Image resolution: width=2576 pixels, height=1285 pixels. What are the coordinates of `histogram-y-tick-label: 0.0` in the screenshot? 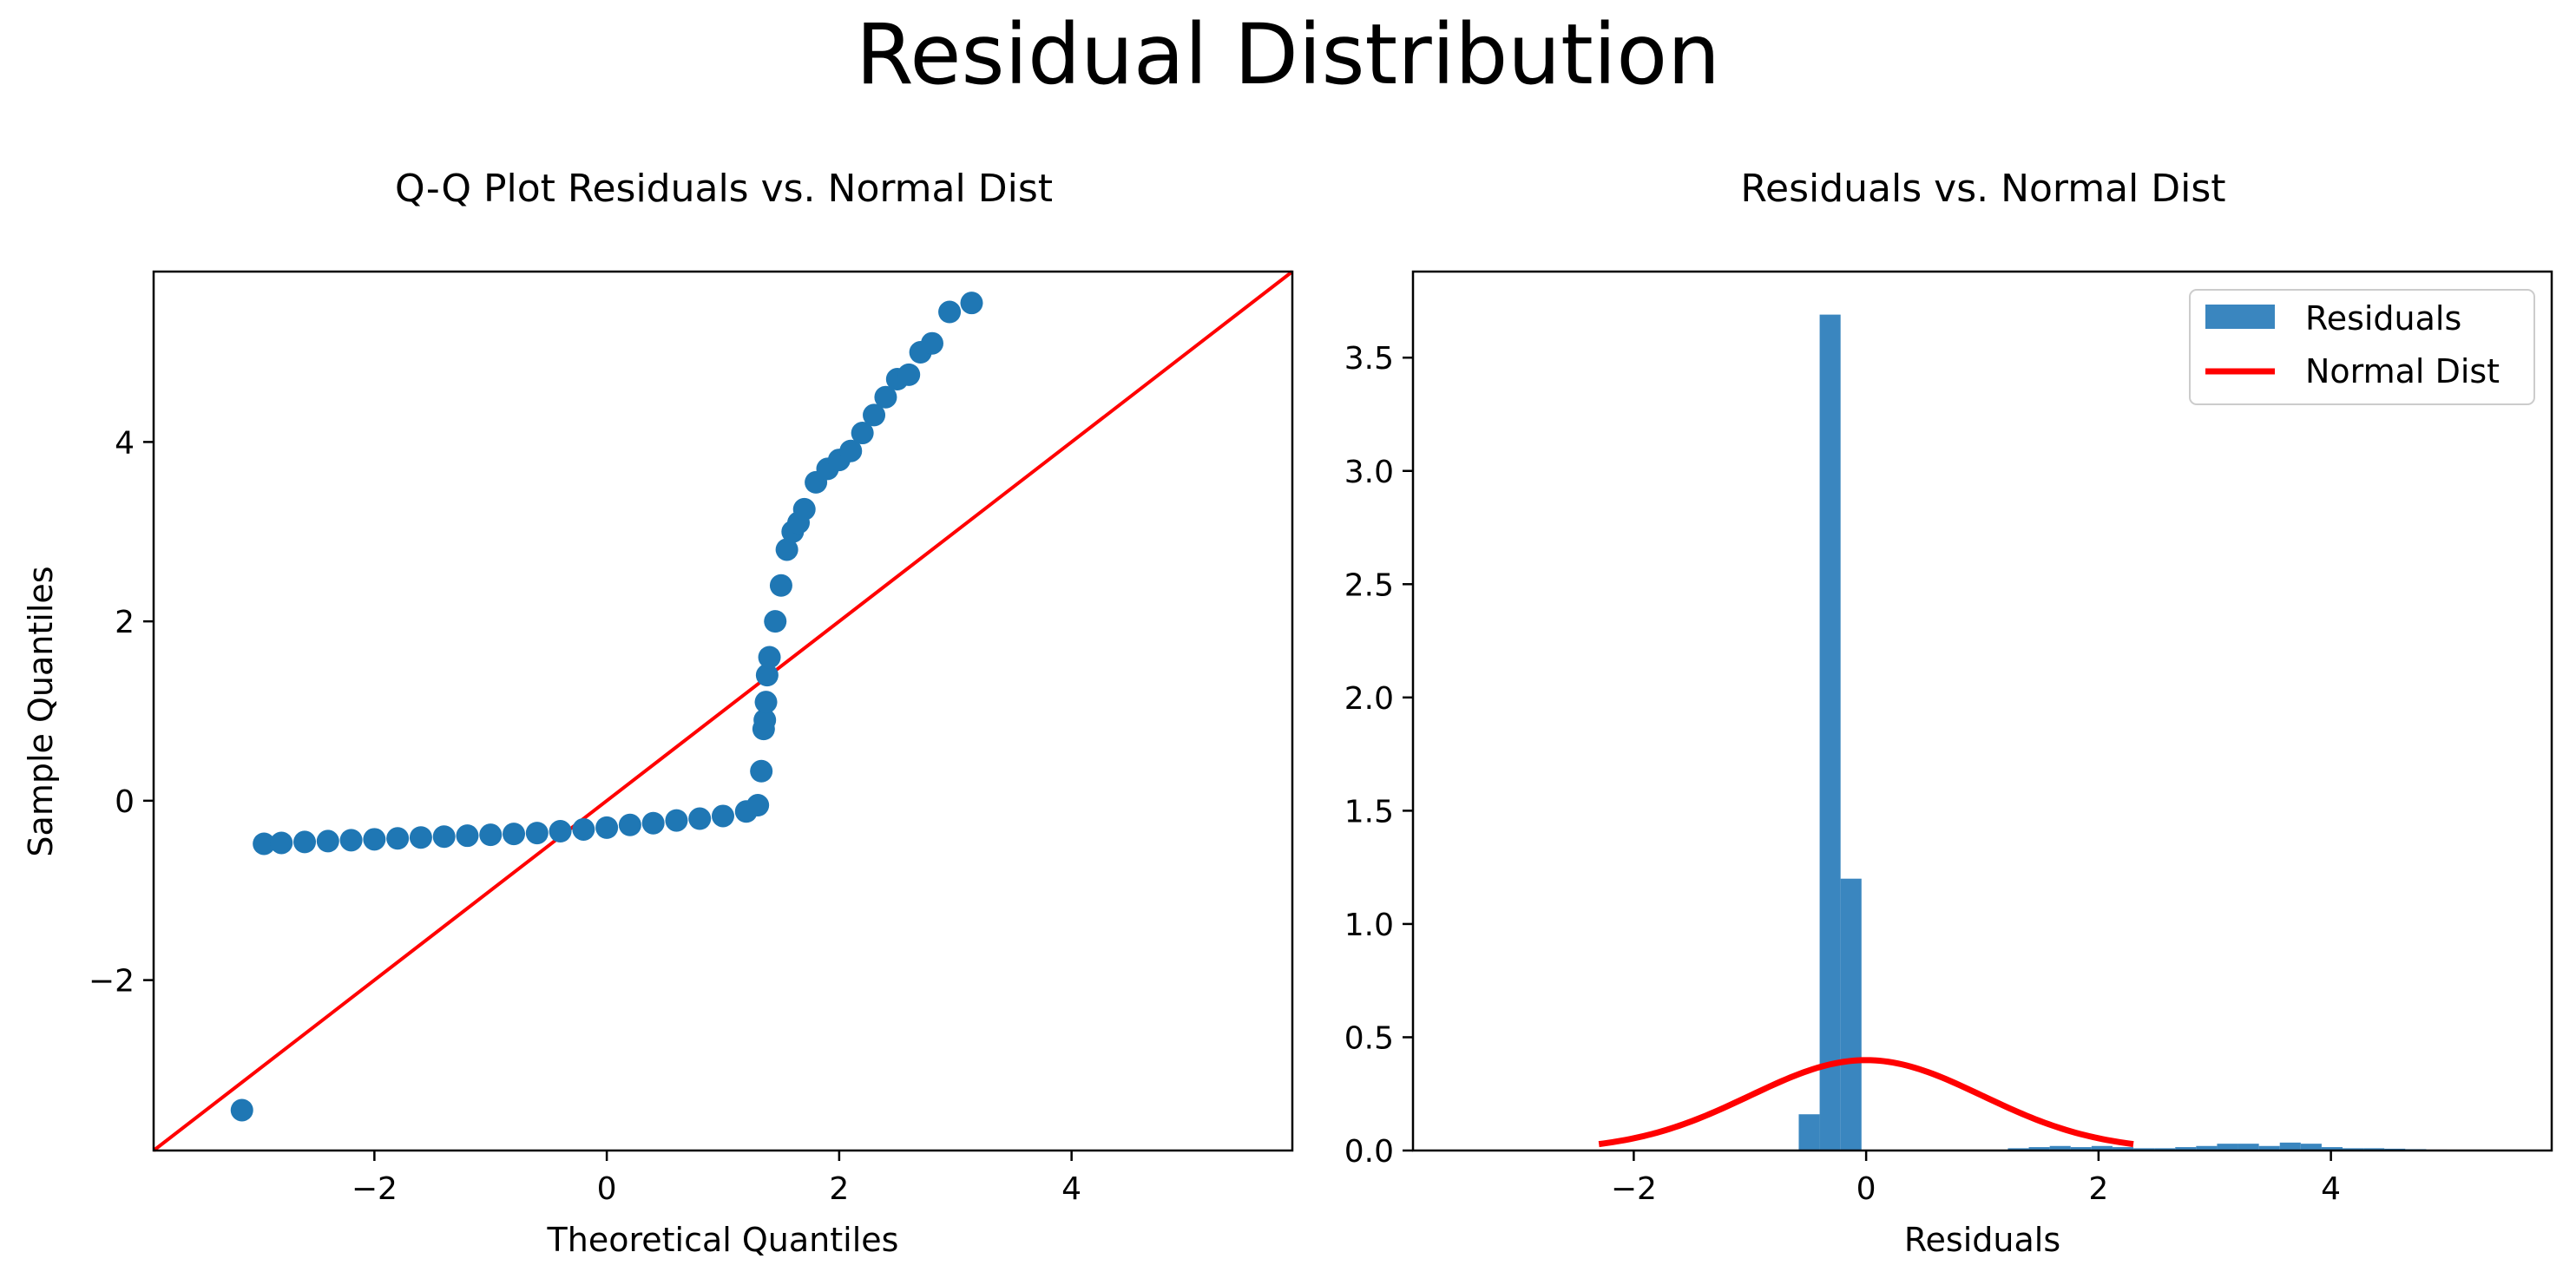 It's located at (1369, 1152).